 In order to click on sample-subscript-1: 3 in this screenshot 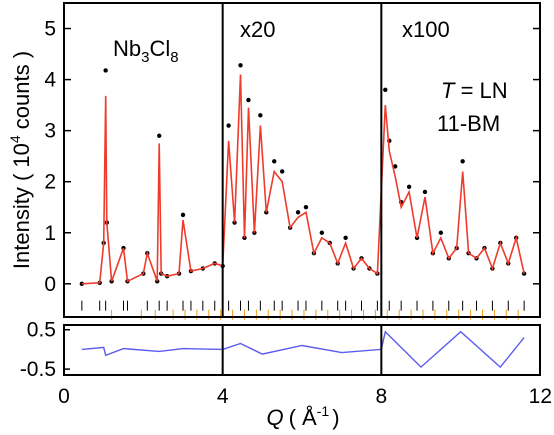, I will do `click(145, 57)`.